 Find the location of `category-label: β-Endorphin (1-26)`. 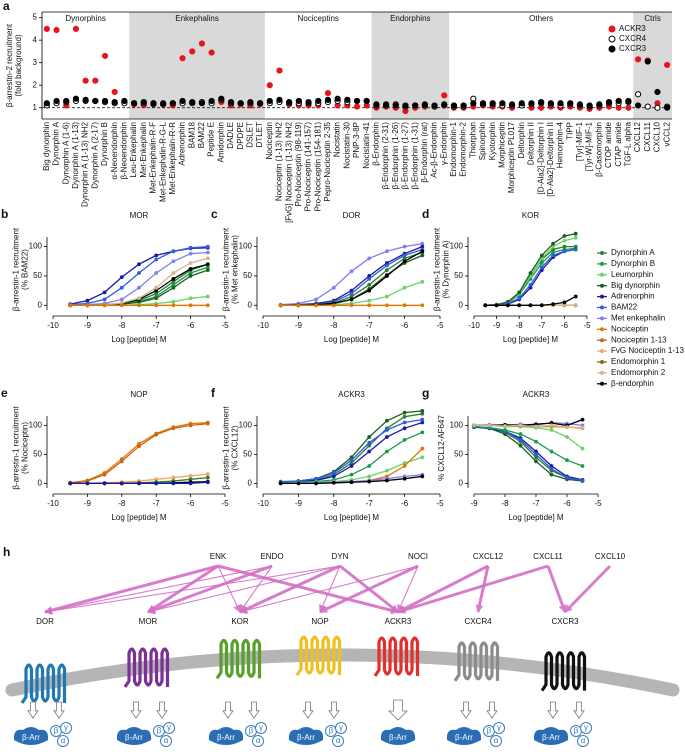

category-label: β-Endorphin (1-26) is located at coordinates (395, 156).